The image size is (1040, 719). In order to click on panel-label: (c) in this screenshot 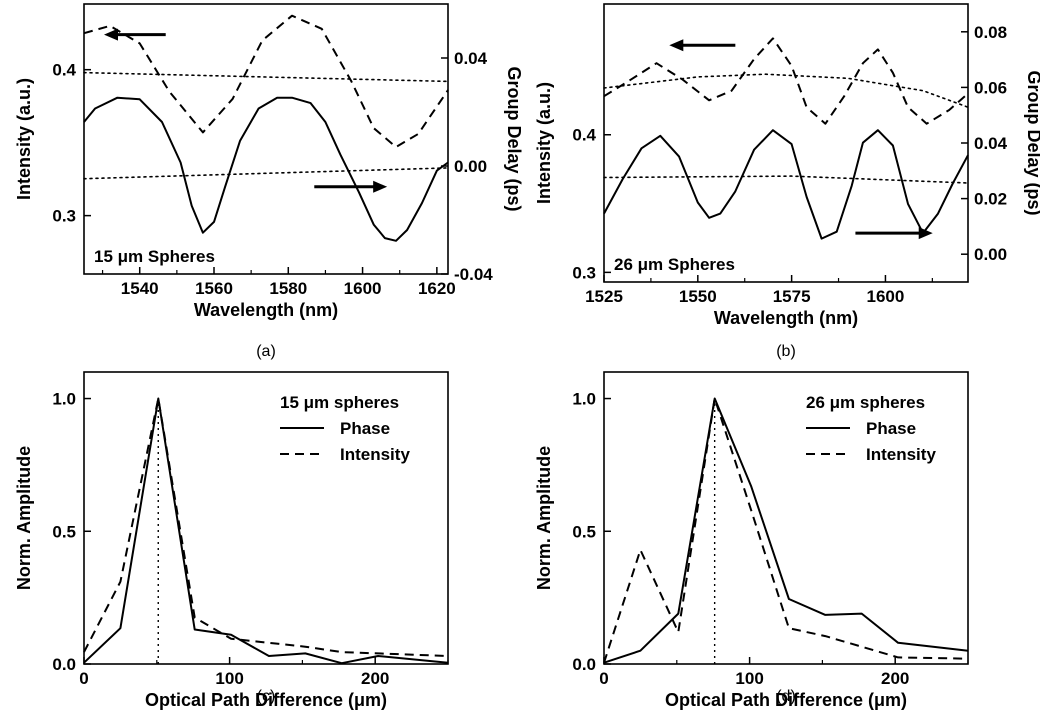, I will do `click(266, 696)`.